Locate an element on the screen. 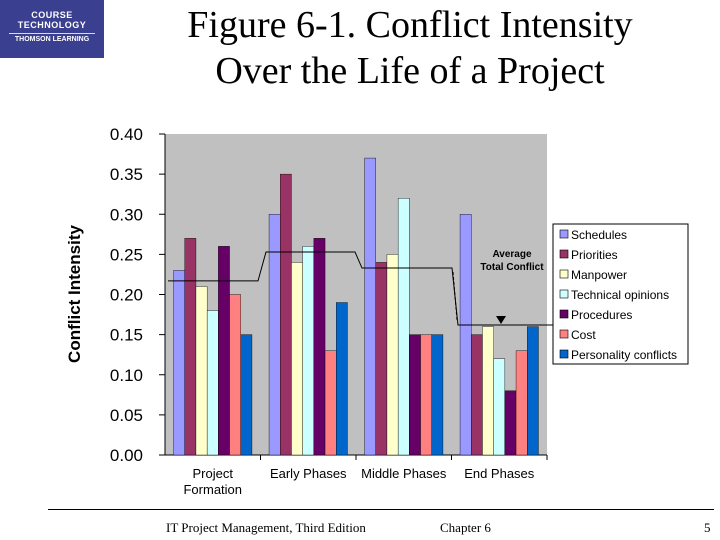 This screenshot has height=540, width=720. title-line-2: Over the Life of a Project is located at coordinates (410, 71).